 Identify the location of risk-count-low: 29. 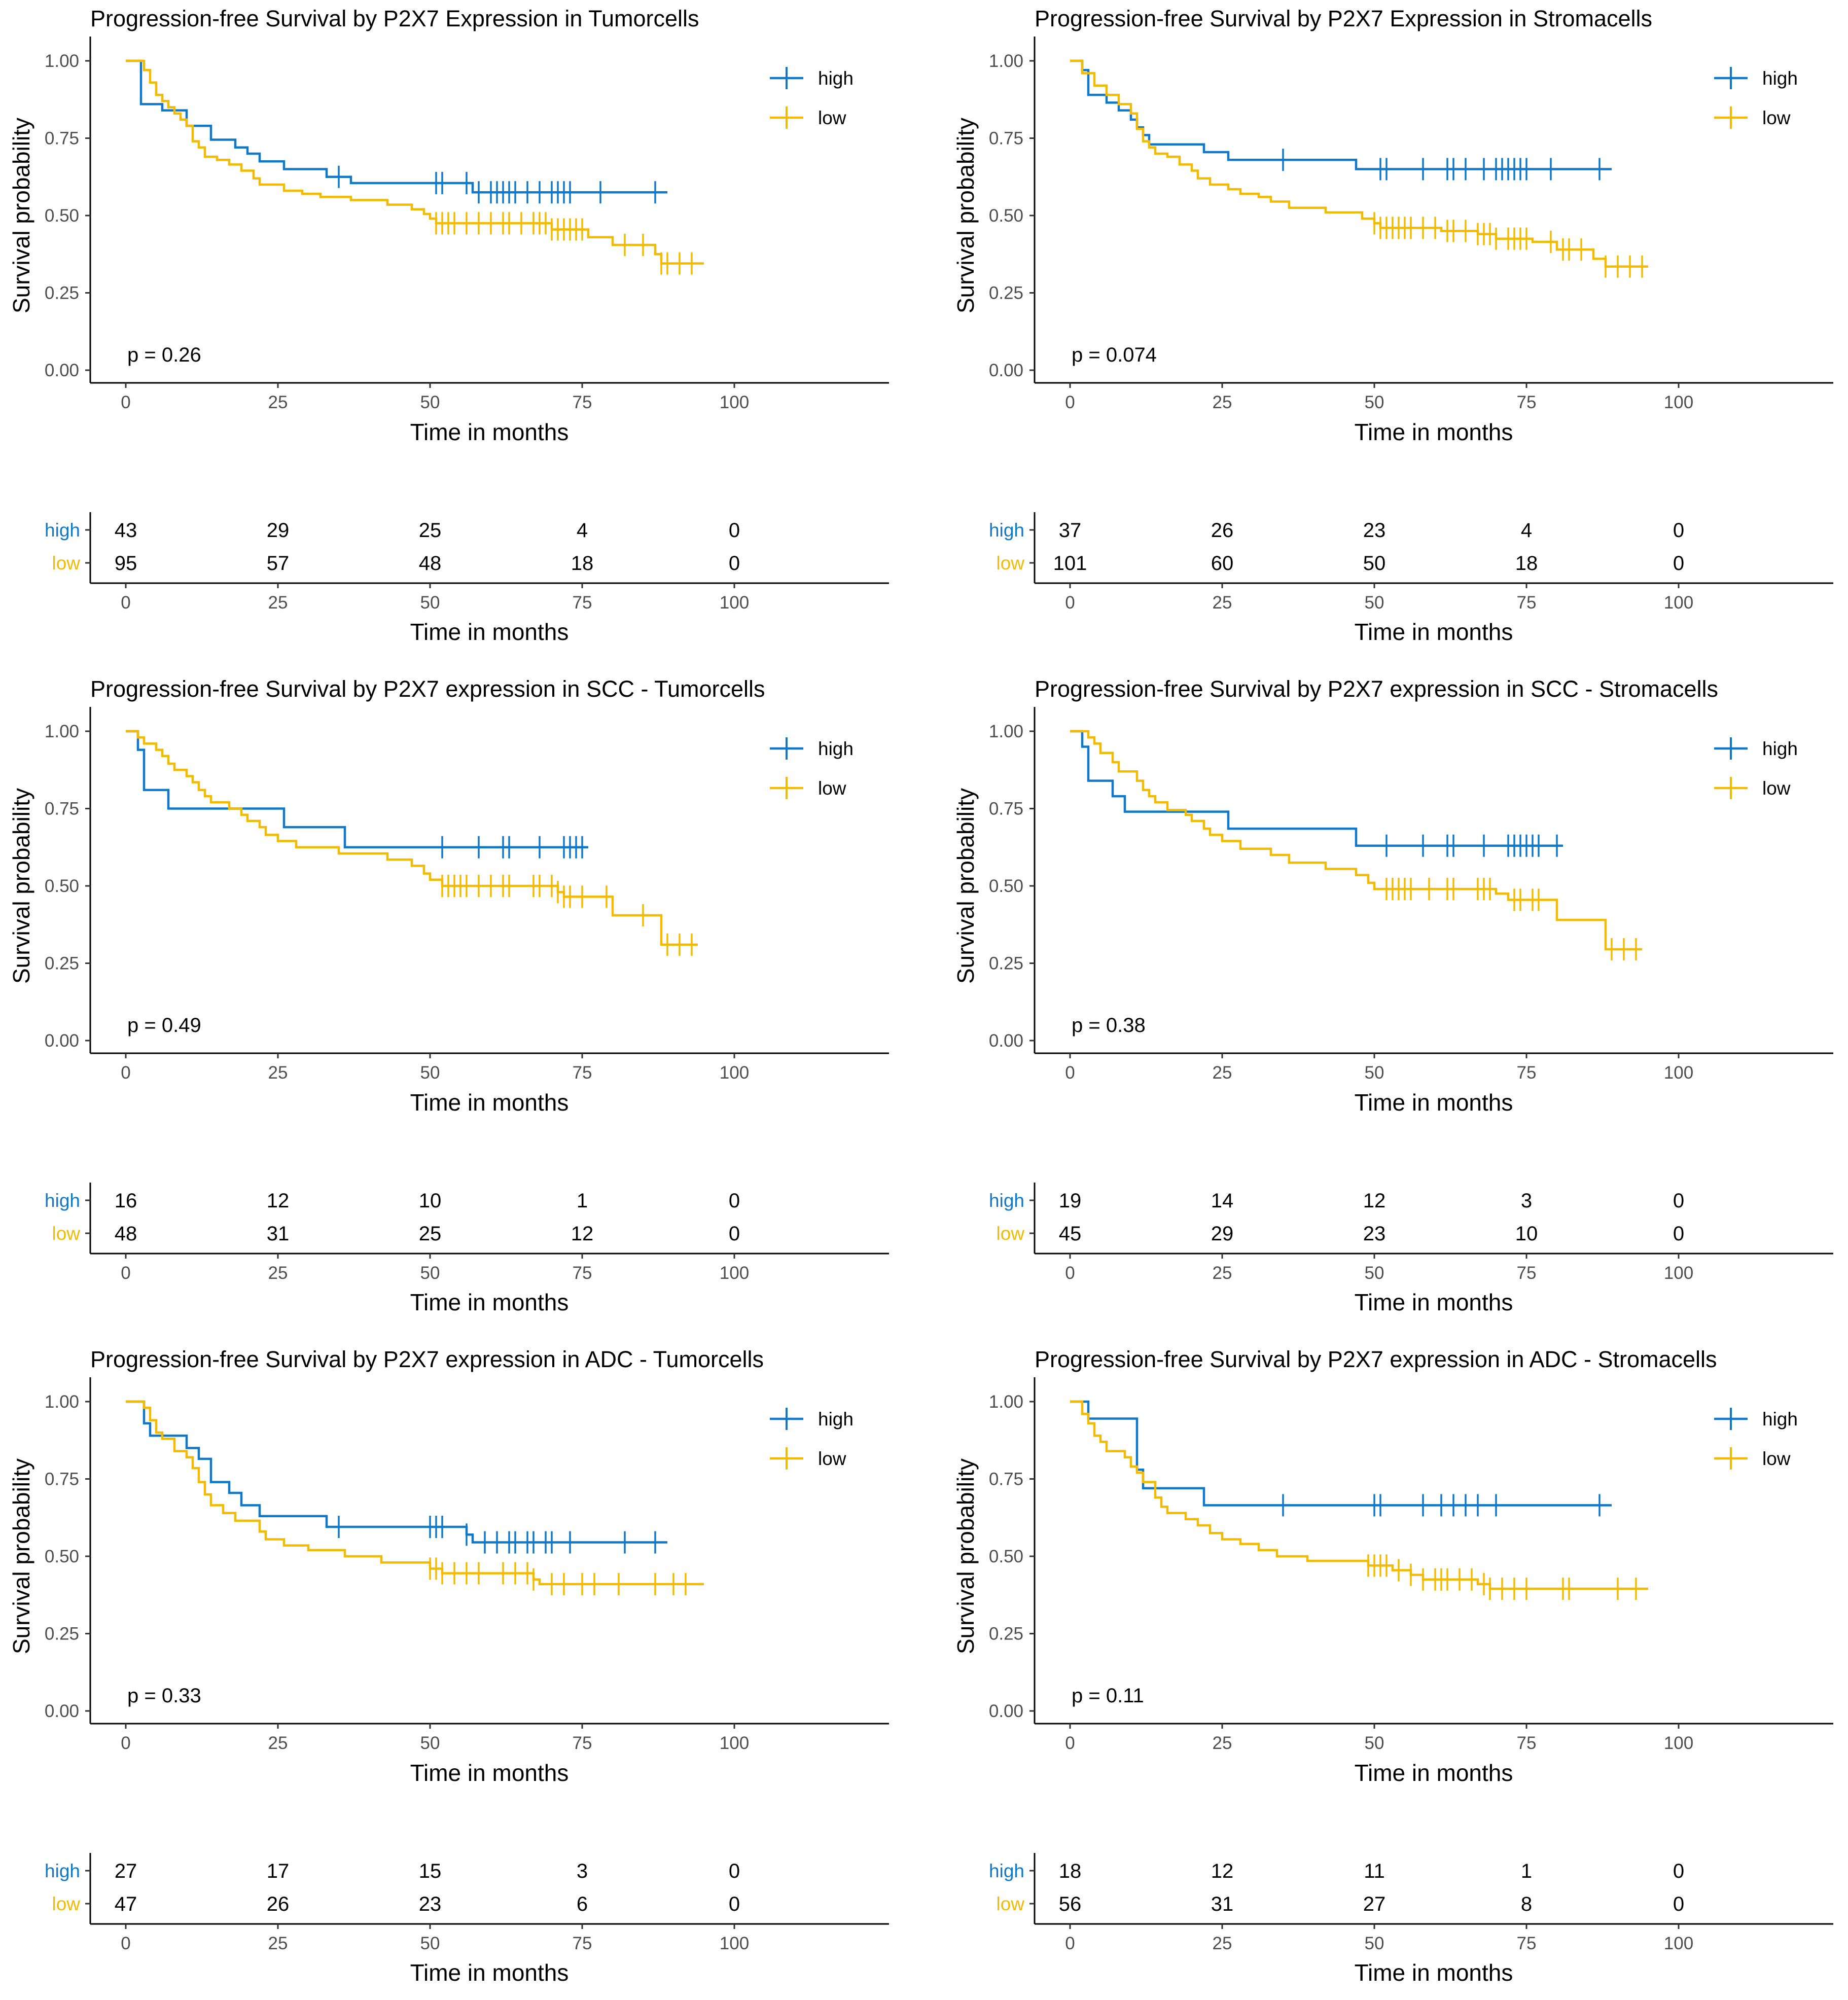
(1222, 1234).